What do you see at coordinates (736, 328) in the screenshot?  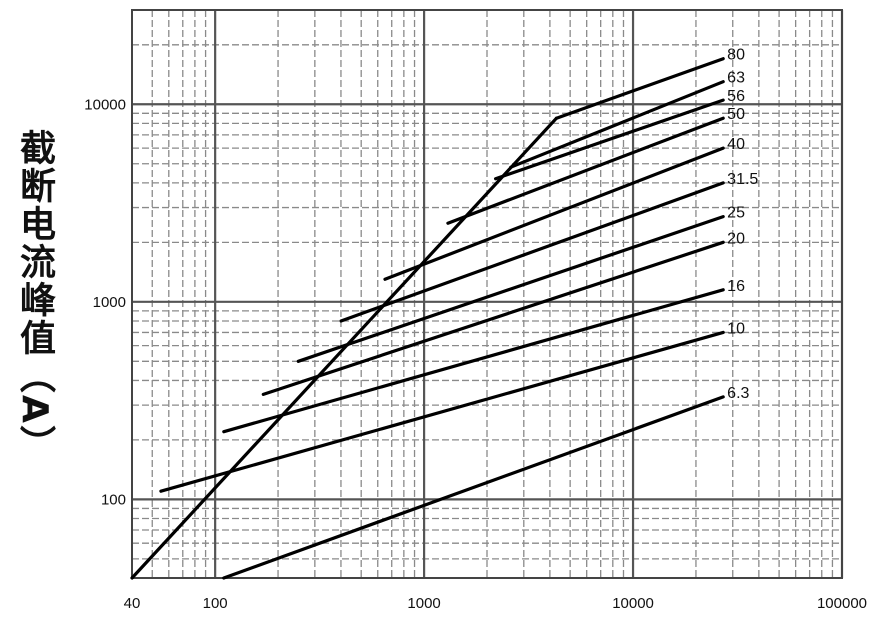 I see `series-label: 10` at bounding box center [736, 328].